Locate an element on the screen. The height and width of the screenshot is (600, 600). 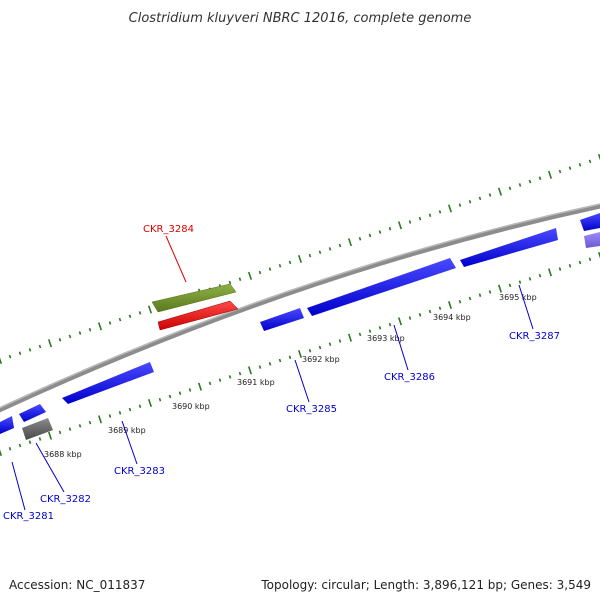
gene-green is located at coordinates (194, 298).